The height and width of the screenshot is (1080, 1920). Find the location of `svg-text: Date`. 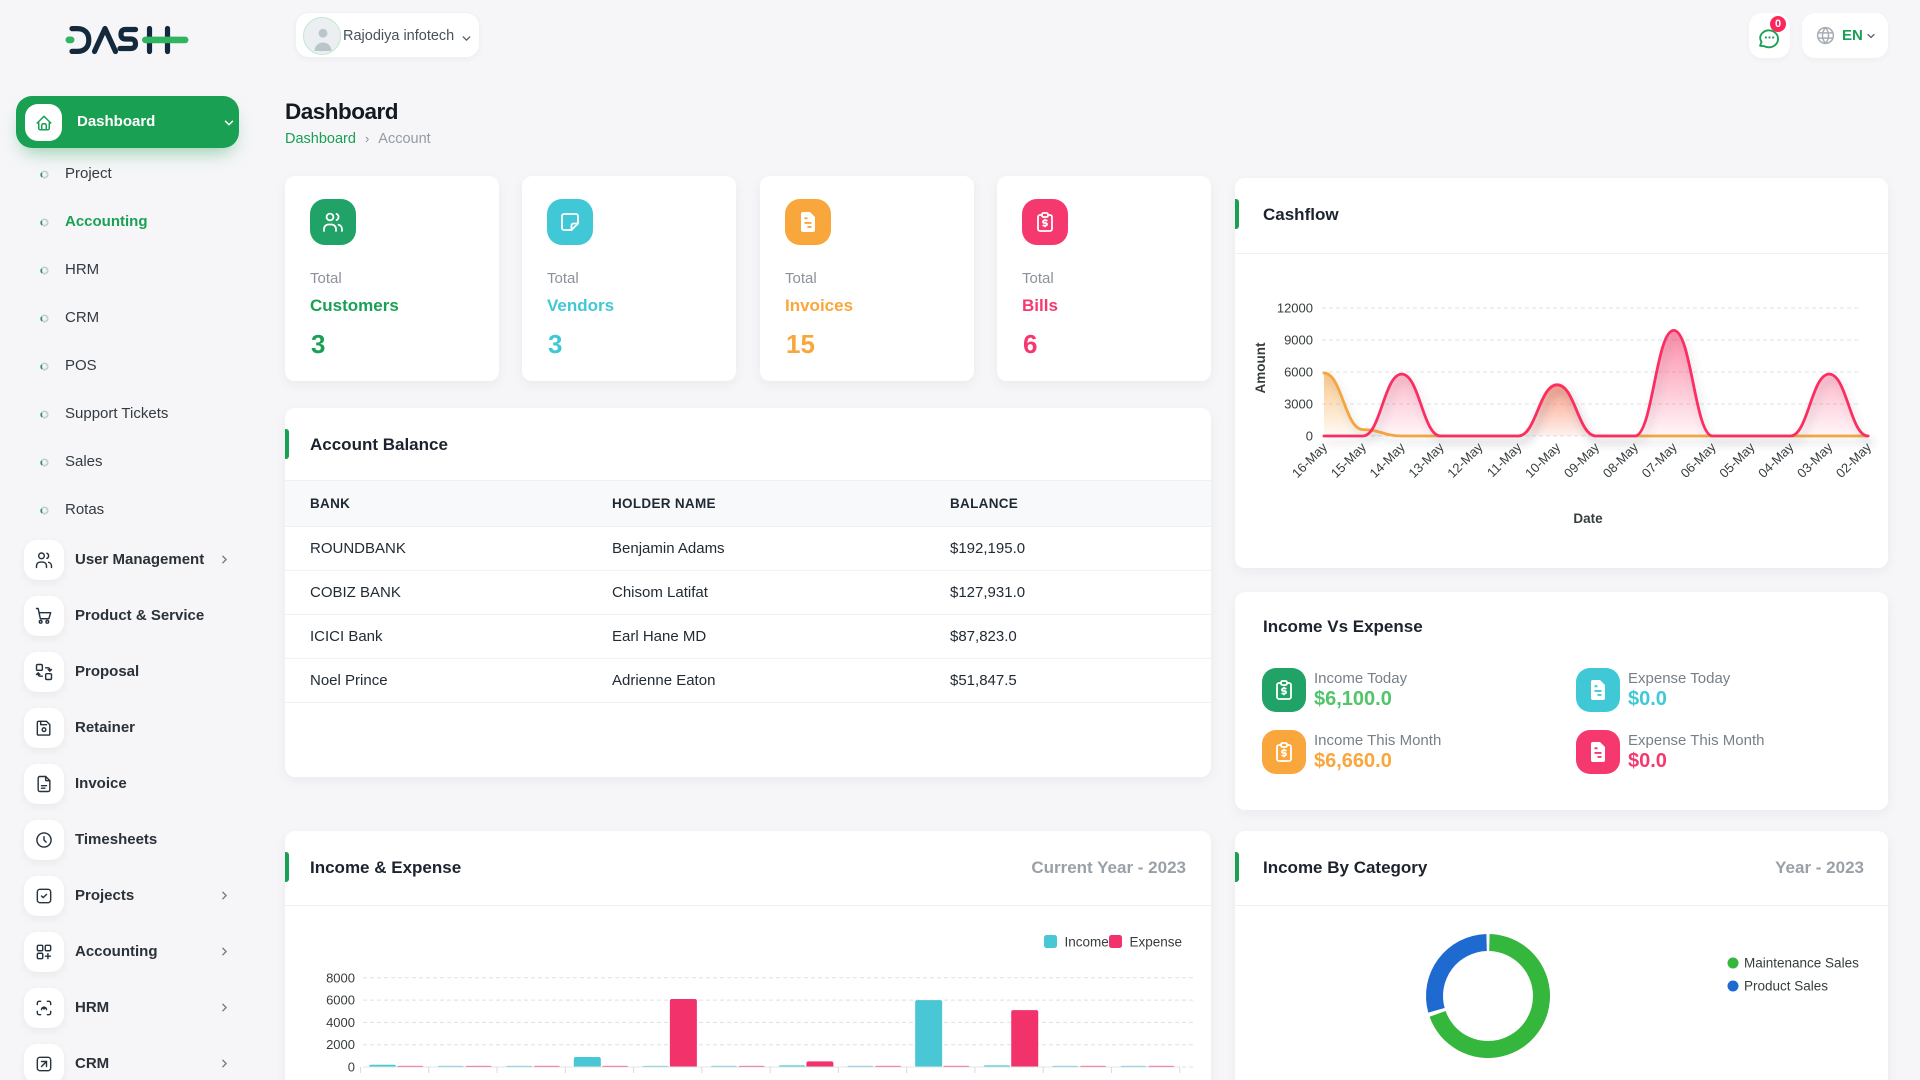

svg-text: Date is located at coordinates (1588, 518).